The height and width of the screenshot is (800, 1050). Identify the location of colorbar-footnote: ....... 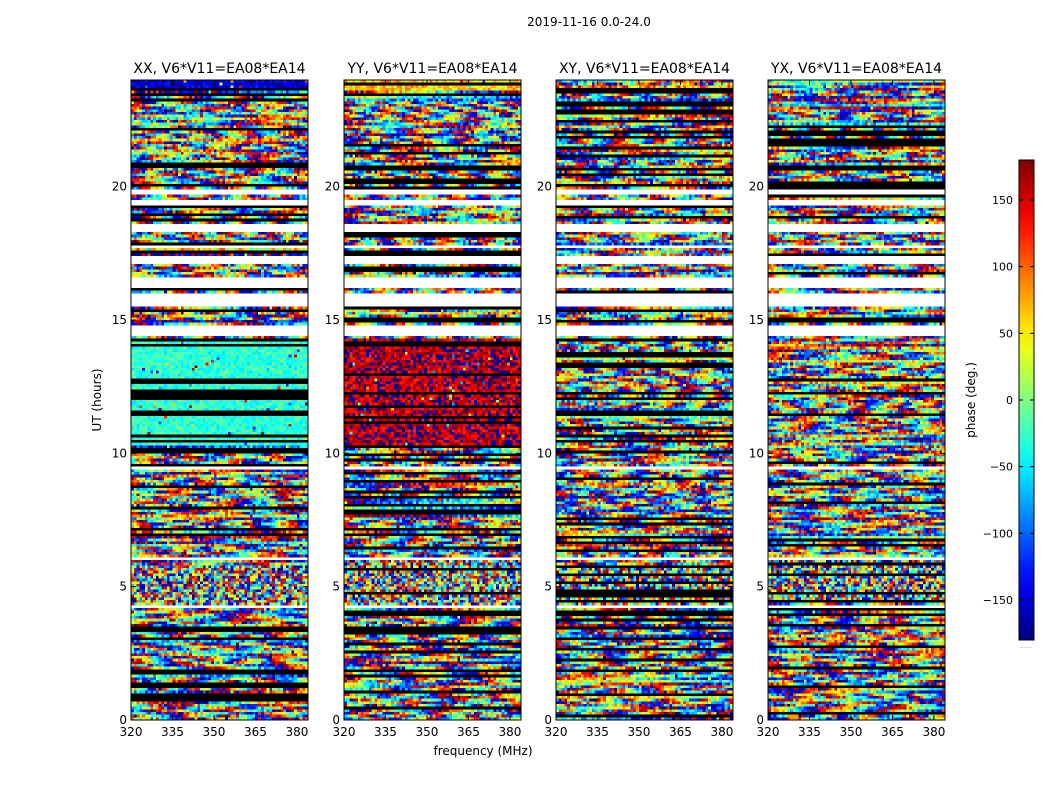
(1026, 646).